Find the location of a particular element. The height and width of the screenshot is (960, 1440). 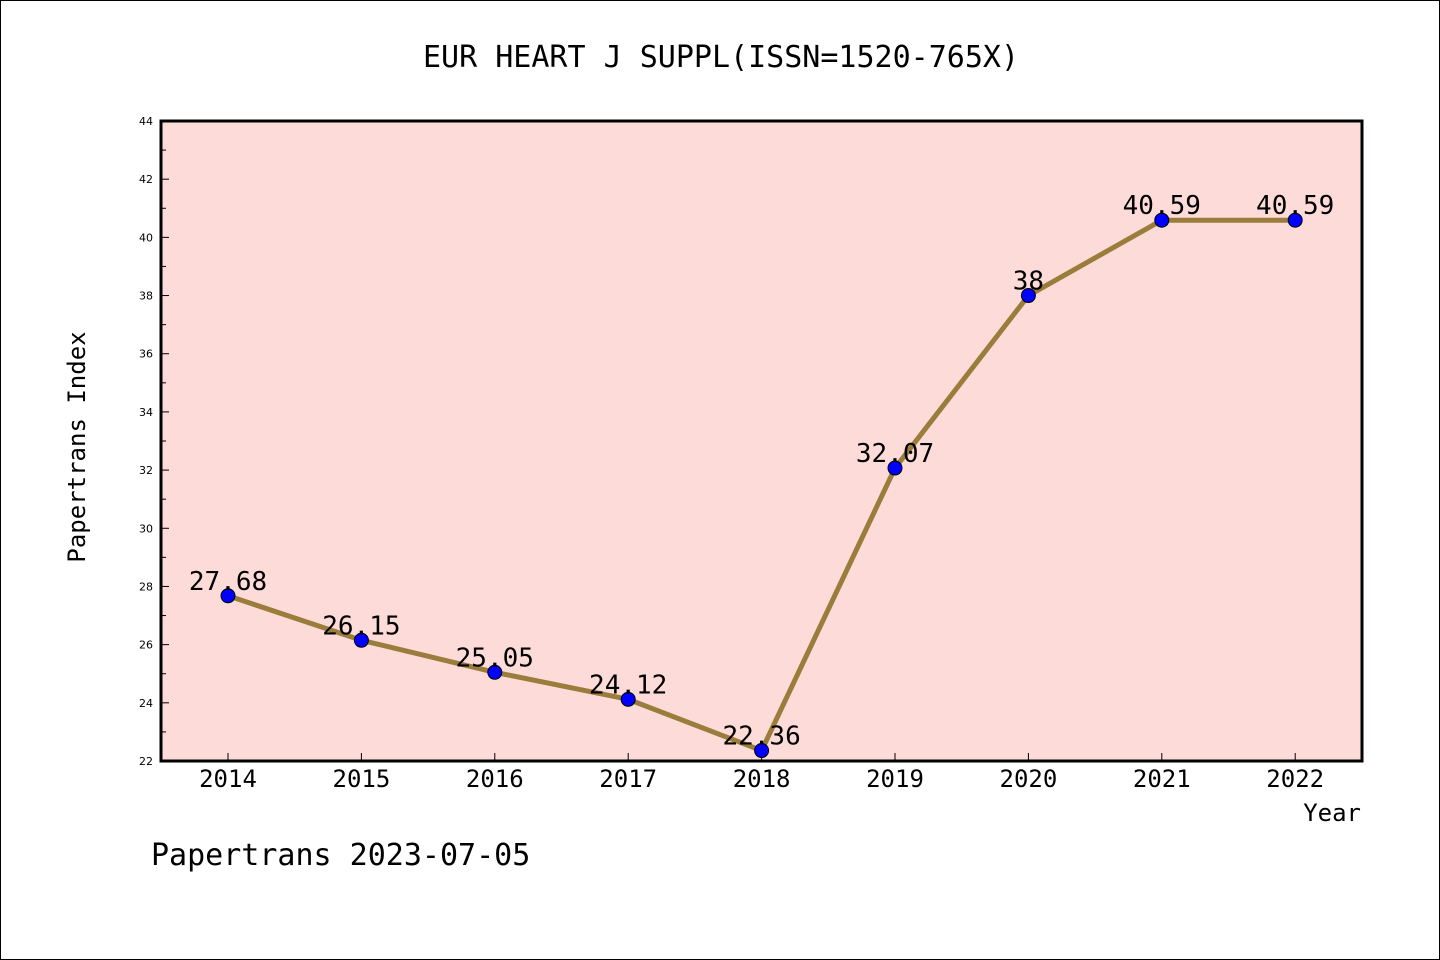

x-tick-label: 2022 is located at coordinates (1295, 779).